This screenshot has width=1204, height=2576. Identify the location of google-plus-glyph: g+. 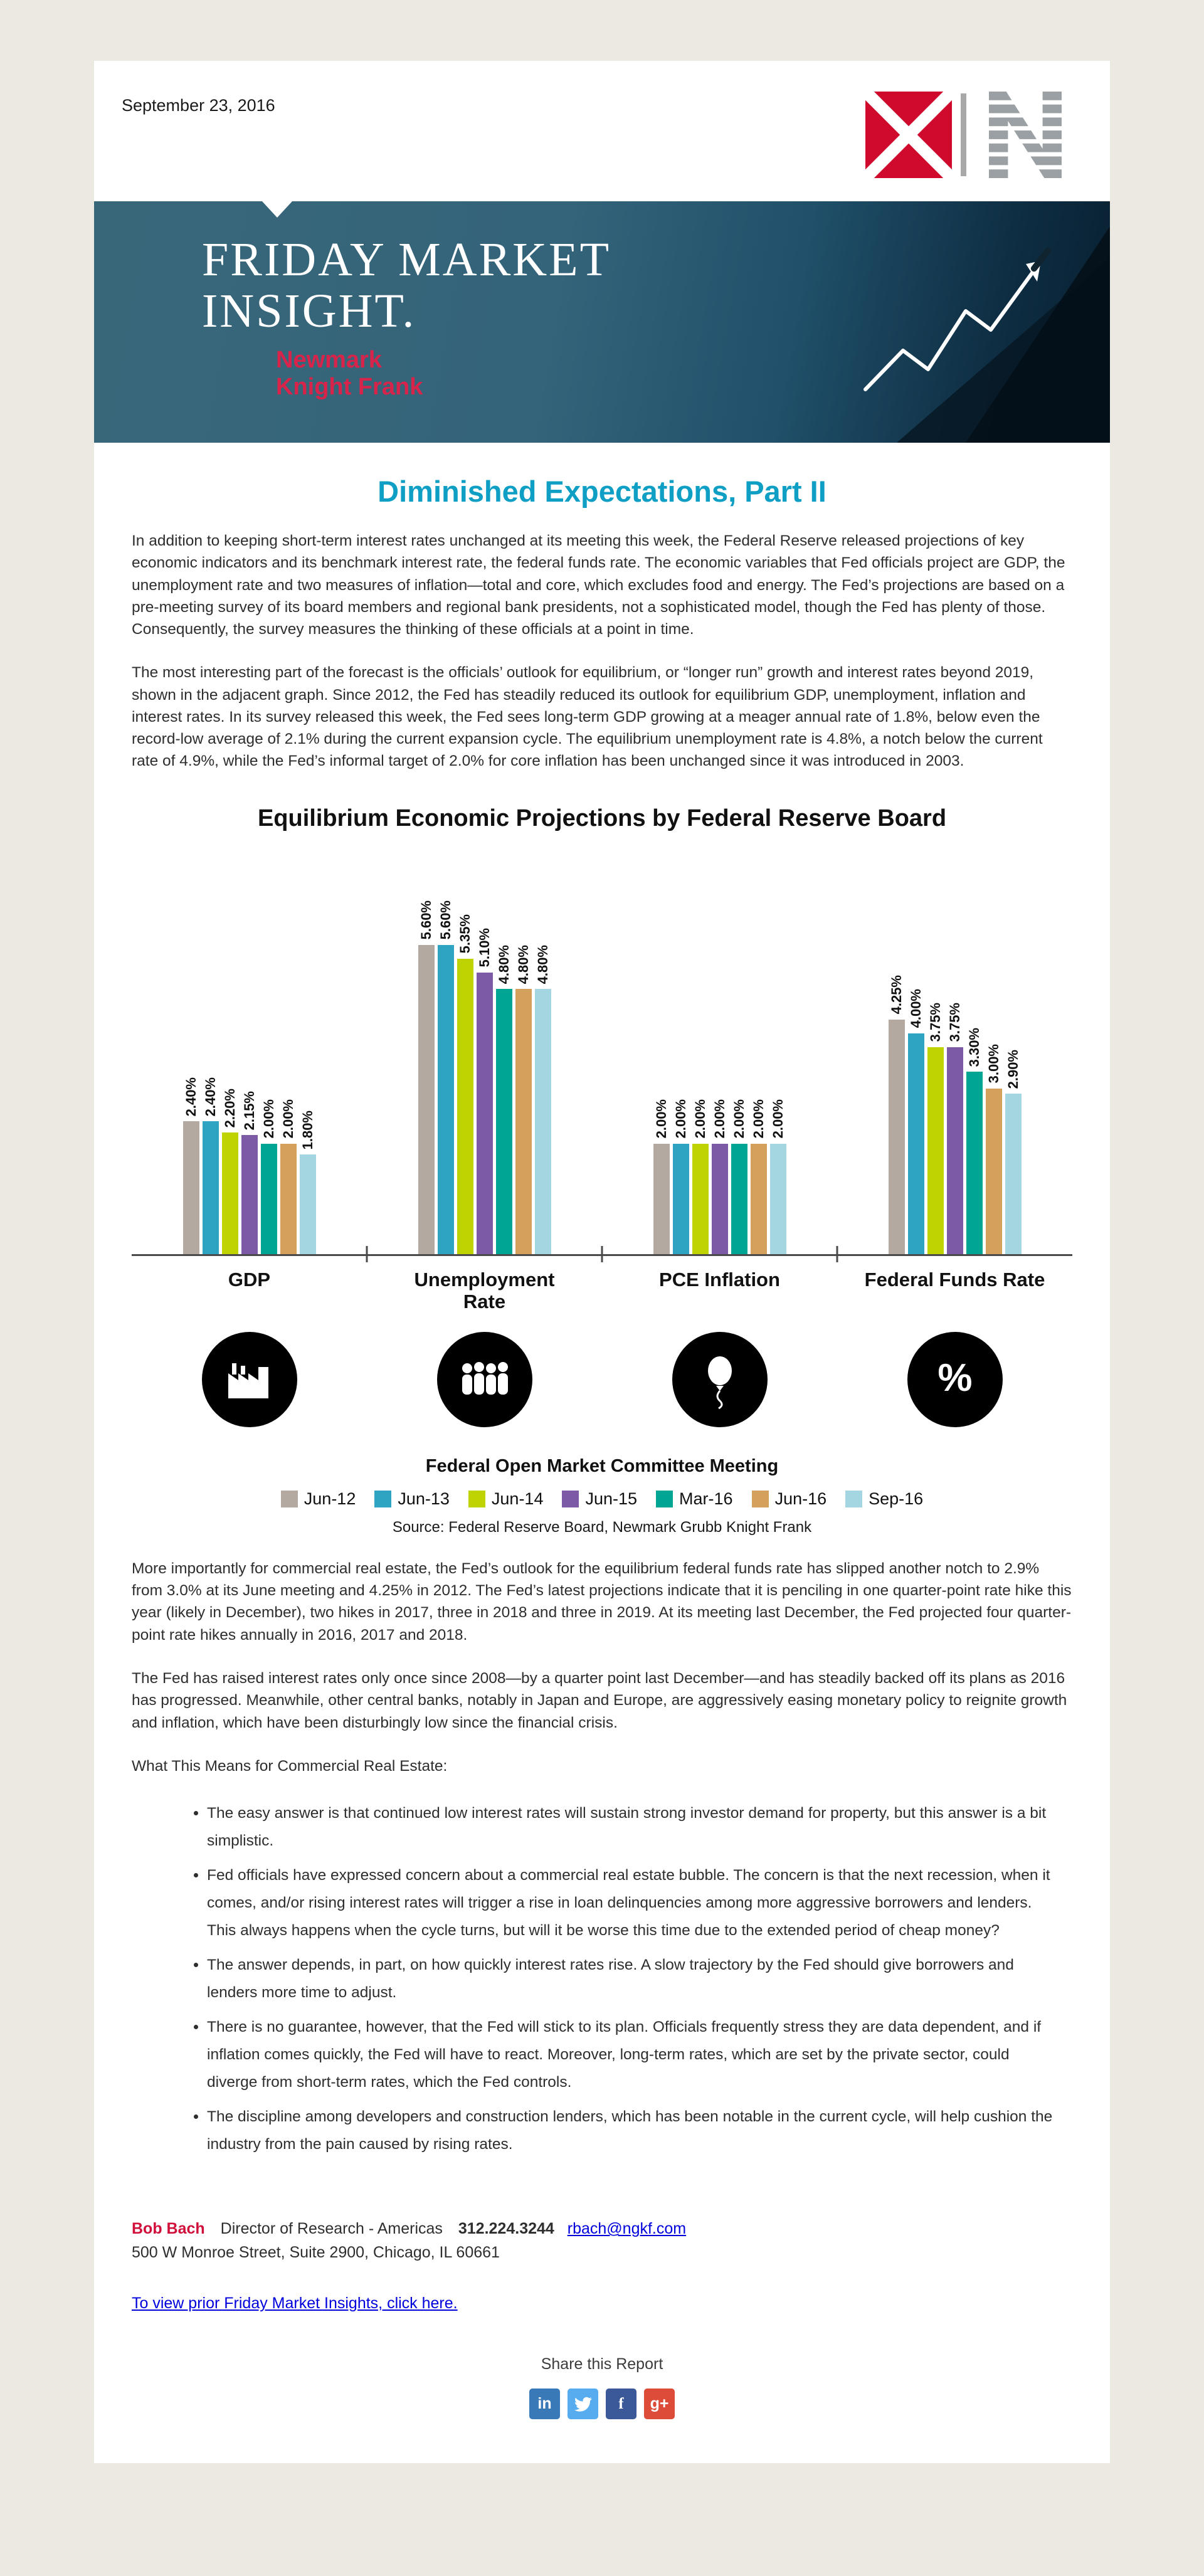
(659, 2404).